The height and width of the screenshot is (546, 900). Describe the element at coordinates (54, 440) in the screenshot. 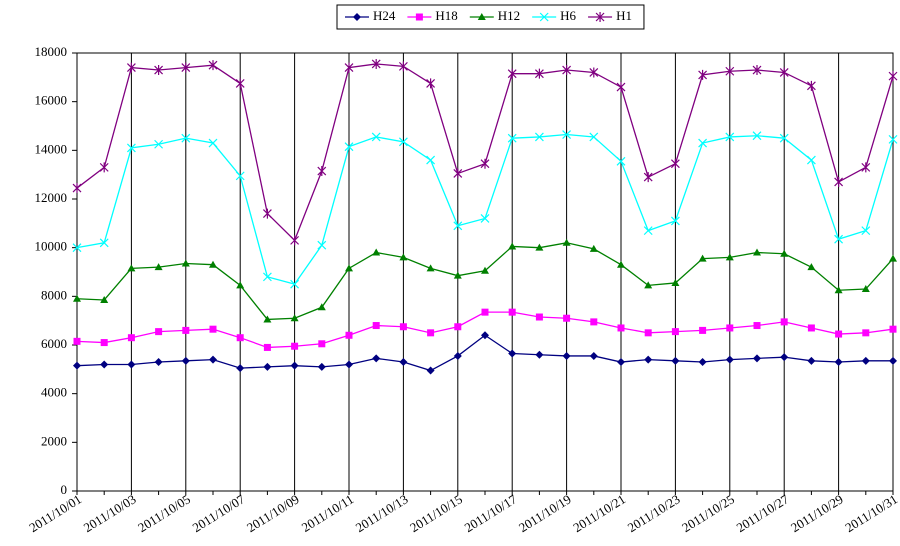

I see `y-tick-label: 2000` at that location.